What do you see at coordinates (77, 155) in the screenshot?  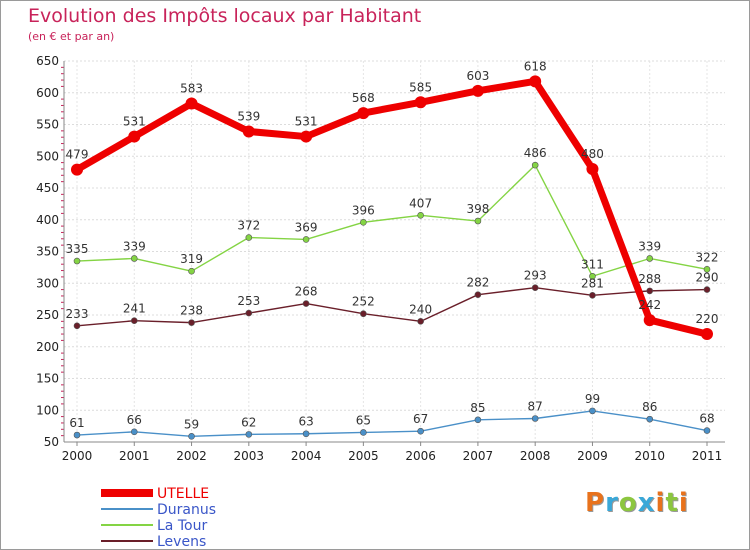 I see `data-label: 479` at bounding box center [77, 155].